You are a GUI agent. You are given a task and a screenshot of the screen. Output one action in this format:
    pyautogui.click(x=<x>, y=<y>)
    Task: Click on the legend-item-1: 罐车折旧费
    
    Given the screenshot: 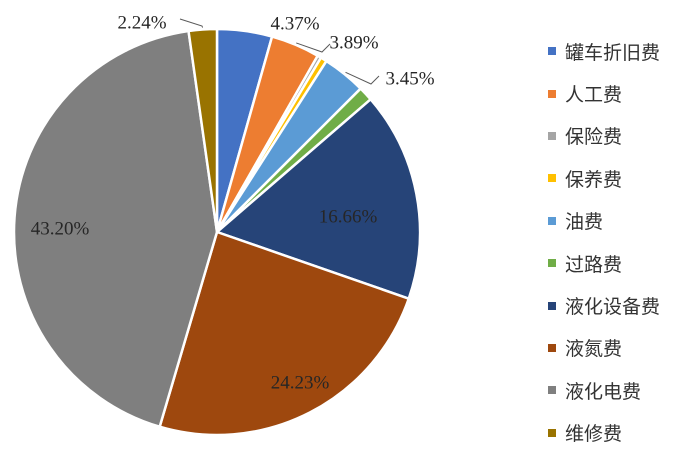 What is the action you would take?
    pyautogui.click(x=623, y=51)
    